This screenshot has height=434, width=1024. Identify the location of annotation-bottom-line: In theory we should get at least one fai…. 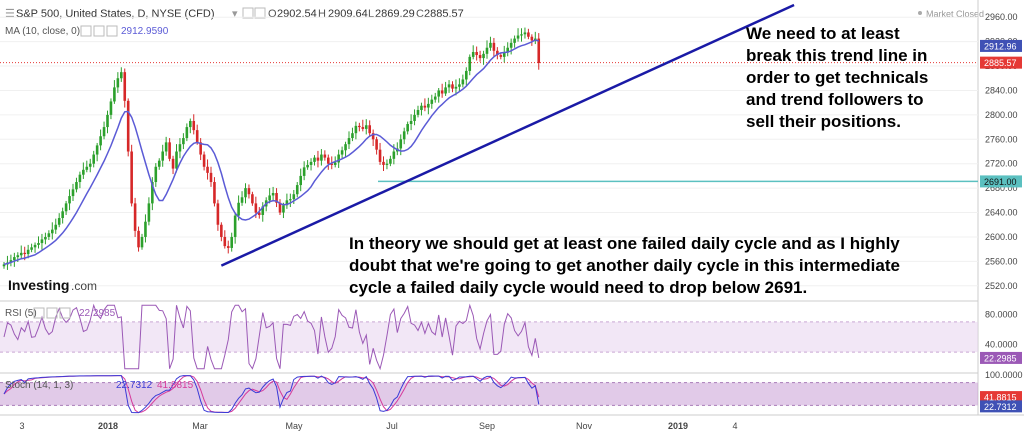
(624, 243).